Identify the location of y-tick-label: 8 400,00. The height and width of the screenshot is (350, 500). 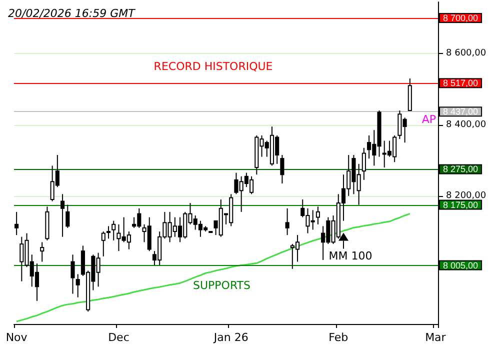
(466, 125).